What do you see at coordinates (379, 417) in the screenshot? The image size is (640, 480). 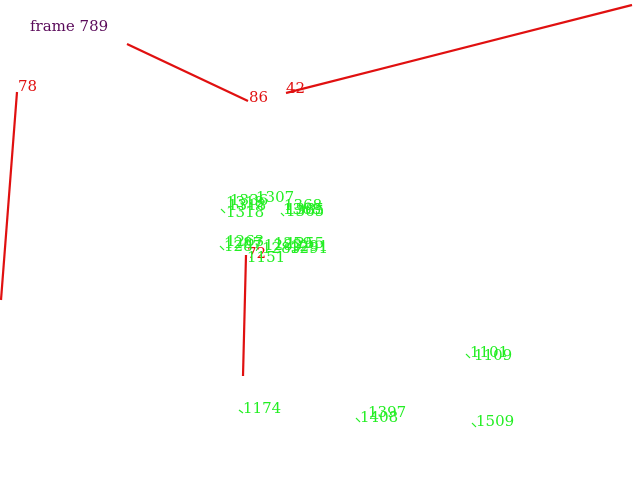 I see `track-label-1408: 1408` at bounding box center [379, 417].